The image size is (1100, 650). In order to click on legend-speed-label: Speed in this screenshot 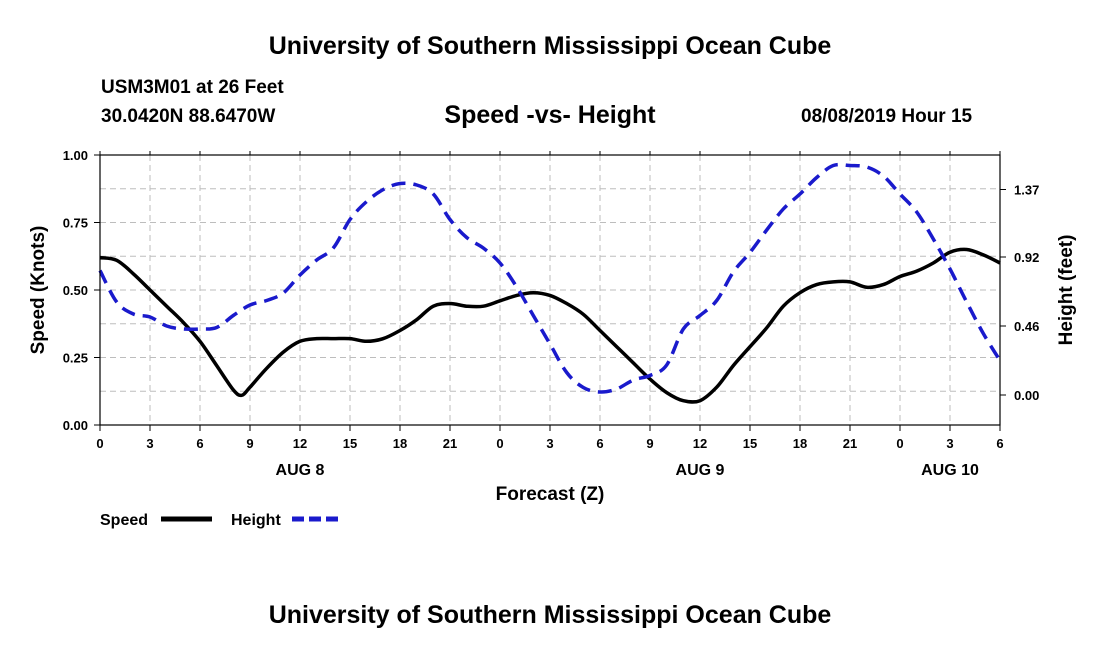, I will do `click(124, 520)`.